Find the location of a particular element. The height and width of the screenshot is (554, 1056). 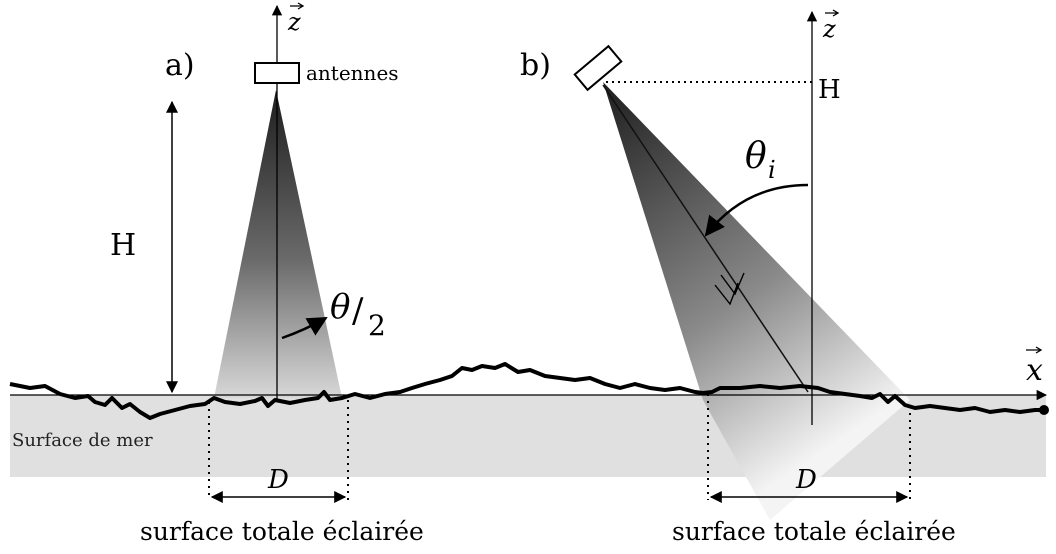

caption-a: surface totale éclairée is located at coordinates (282, 531).